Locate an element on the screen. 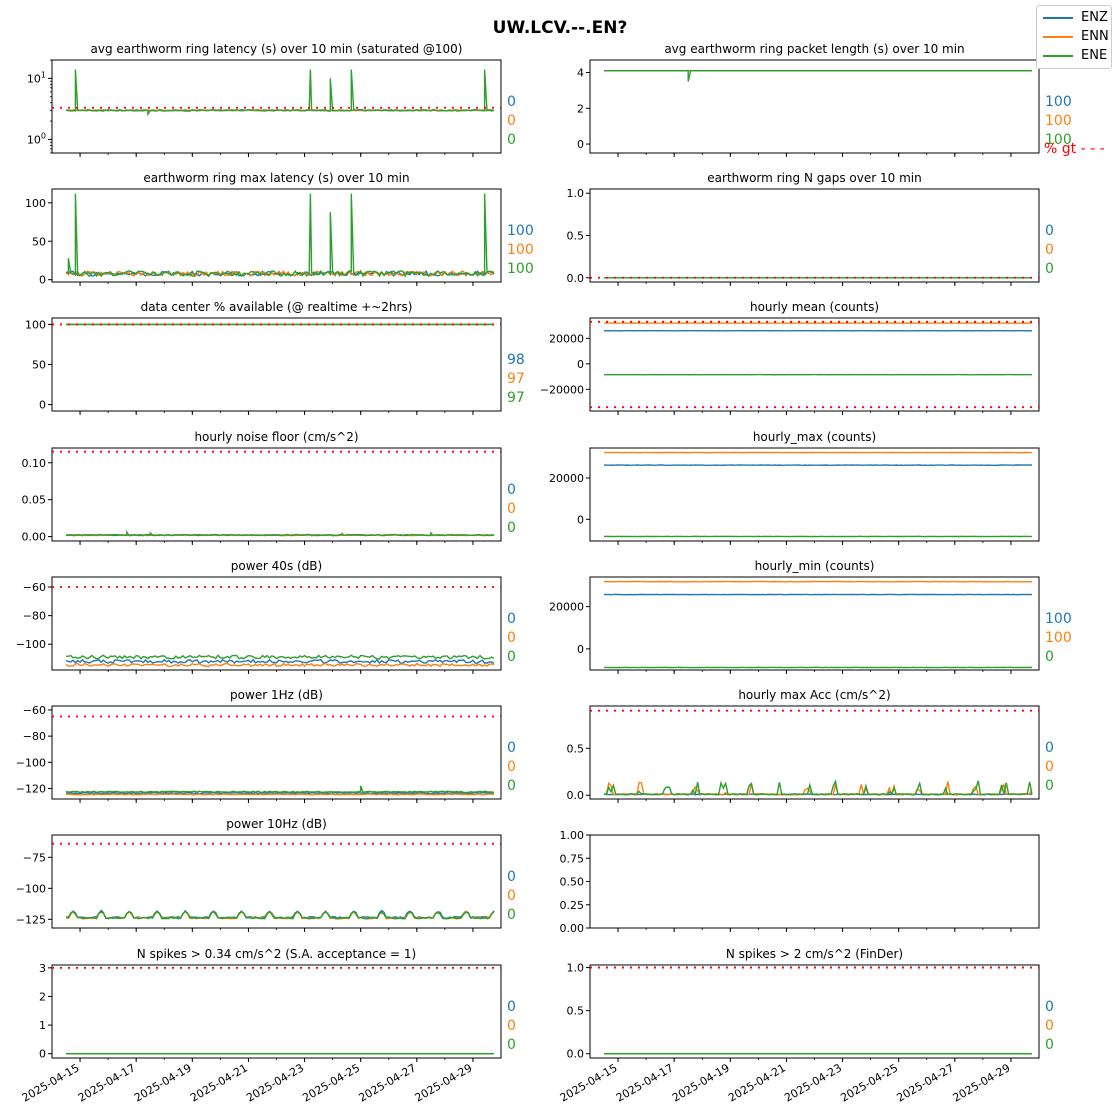 Image resolution: width=1120 pixels, height=1120 pixels. subplot-title: N spikes > 2 cm/s^2 (FinDer) is located at coordinates (814, 954).